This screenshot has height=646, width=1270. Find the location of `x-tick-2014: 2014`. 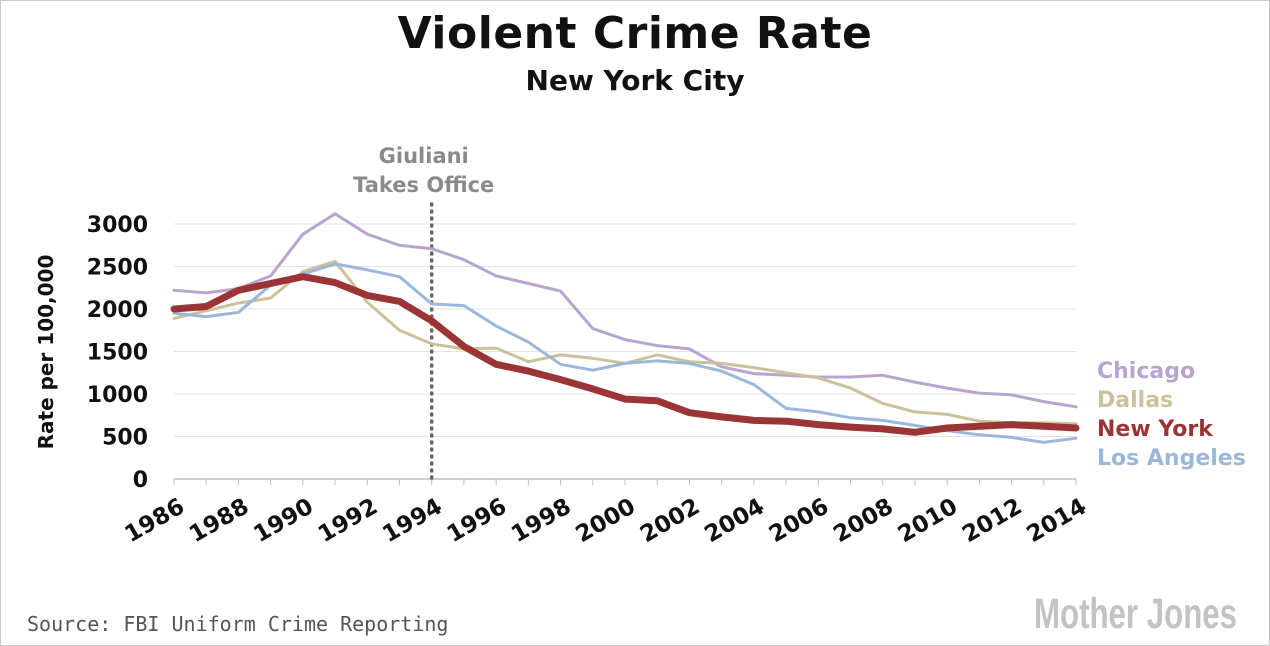

x-tick-2014: 2014 is located at coordinates (1057, 521).